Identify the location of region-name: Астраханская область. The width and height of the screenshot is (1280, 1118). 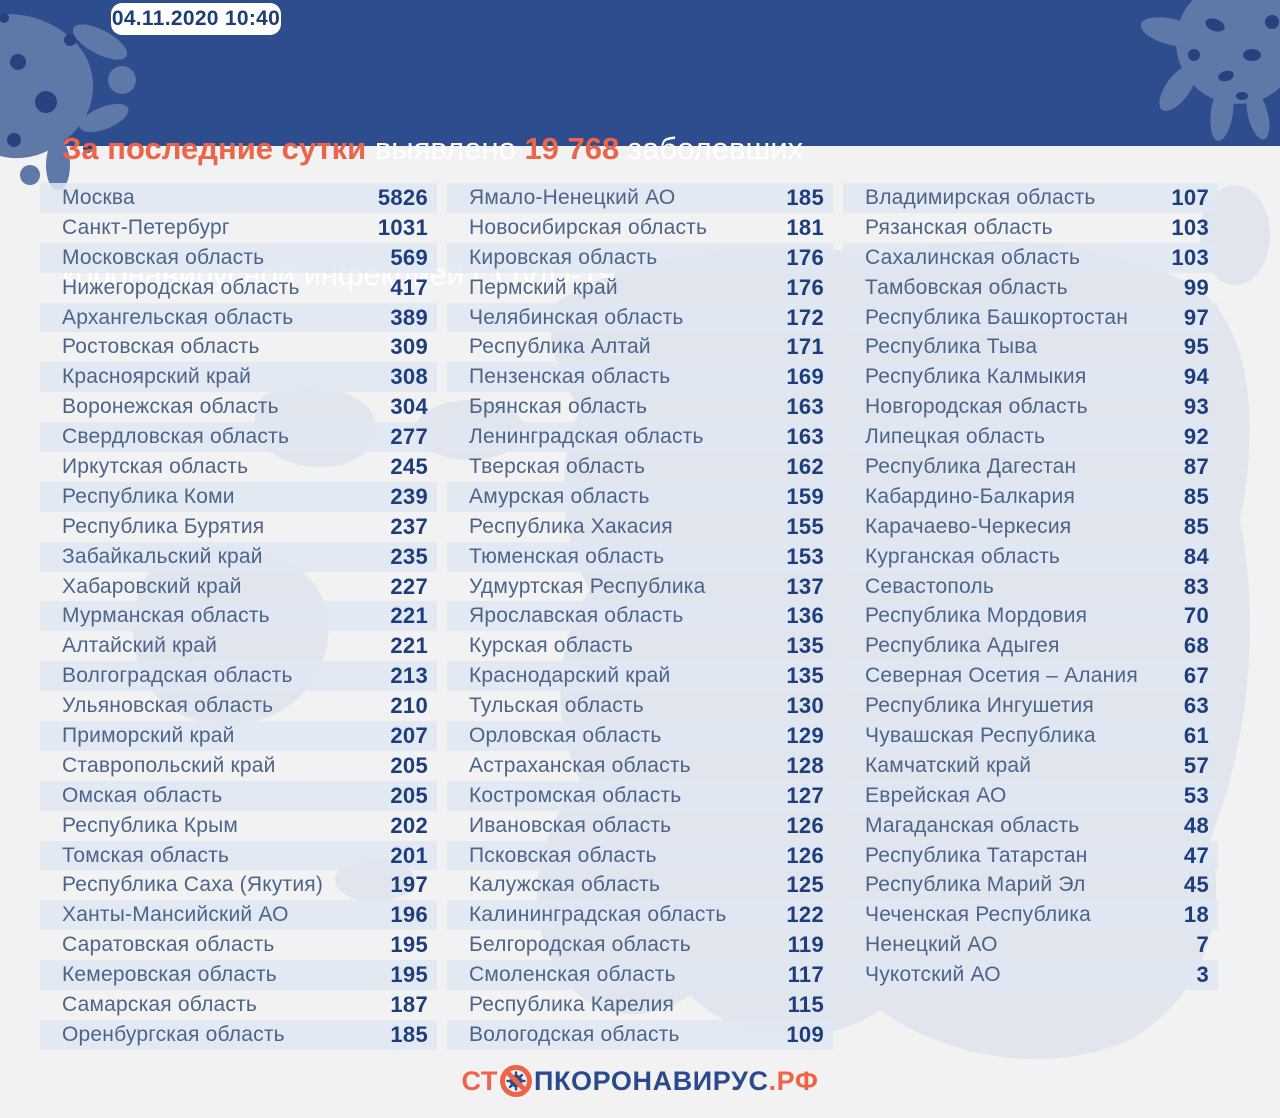
(580, 765).